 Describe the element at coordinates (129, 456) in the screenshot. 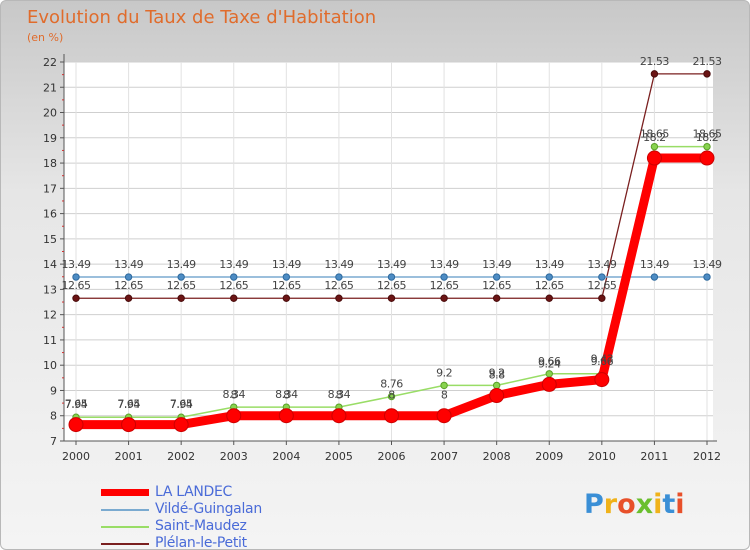

I see `x-tick-label: 2001` at that location.